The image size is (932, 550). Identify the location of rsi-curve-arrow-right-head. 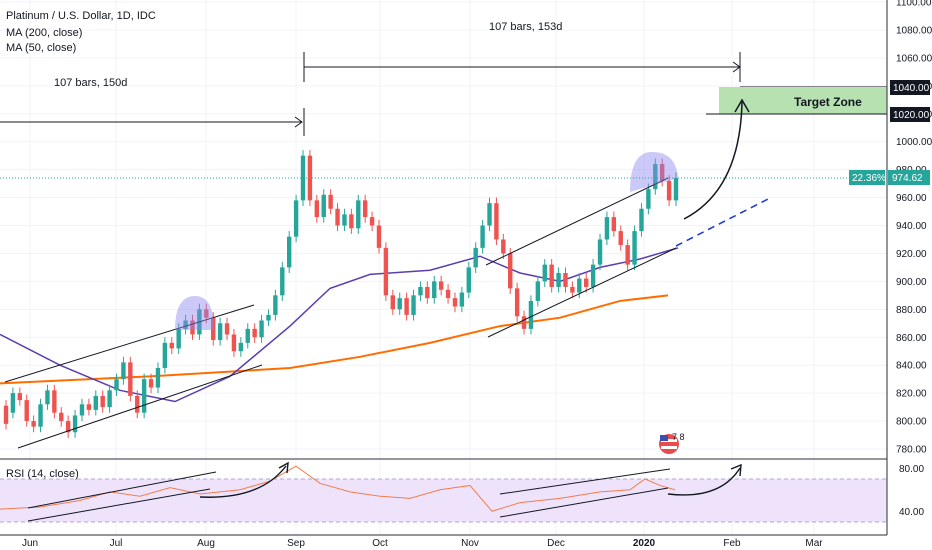
(736, 470).